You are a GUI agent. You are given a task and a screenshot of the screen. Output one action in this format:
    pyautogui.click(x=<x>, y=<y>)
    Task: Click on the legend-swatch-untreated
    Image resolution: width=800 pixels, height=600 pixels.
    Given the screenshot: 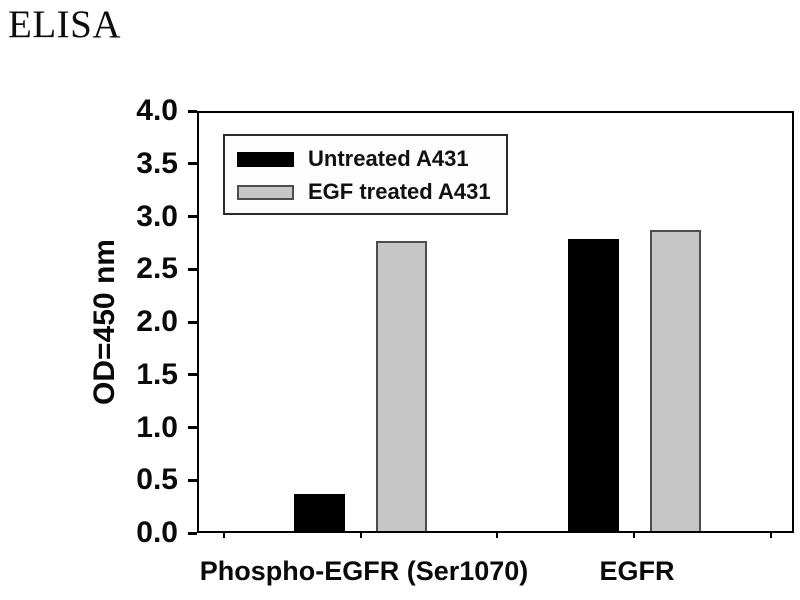 What is the action you would take?
    pyautogui.click(x=265, y=159)
    